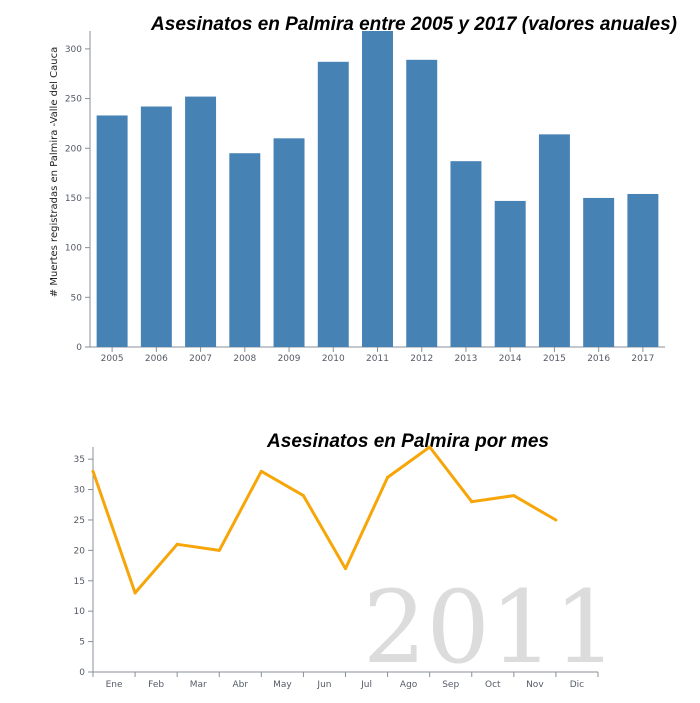 The image size is (700, 703). What do you see at coordinates (409, 685) in the screenshot?
I see `line-chart-x-tick-label: Ago` at bounding box center [409, 685].